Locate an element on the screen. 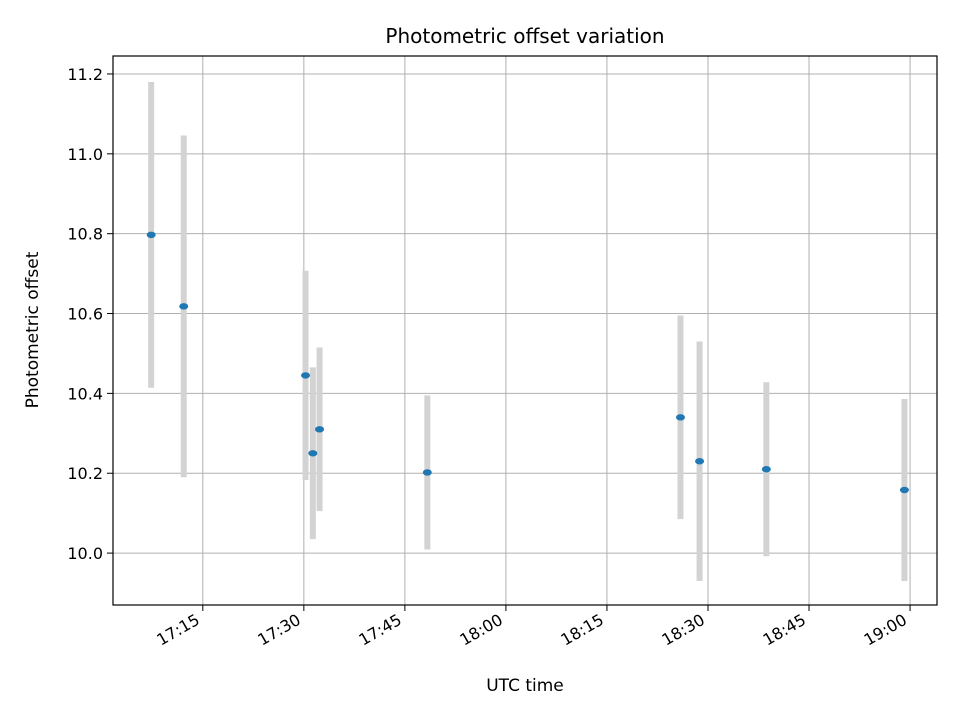 This screenshot has height=720, width=960. x-tick-label: 18:15 is located at coordinates (582, 630).